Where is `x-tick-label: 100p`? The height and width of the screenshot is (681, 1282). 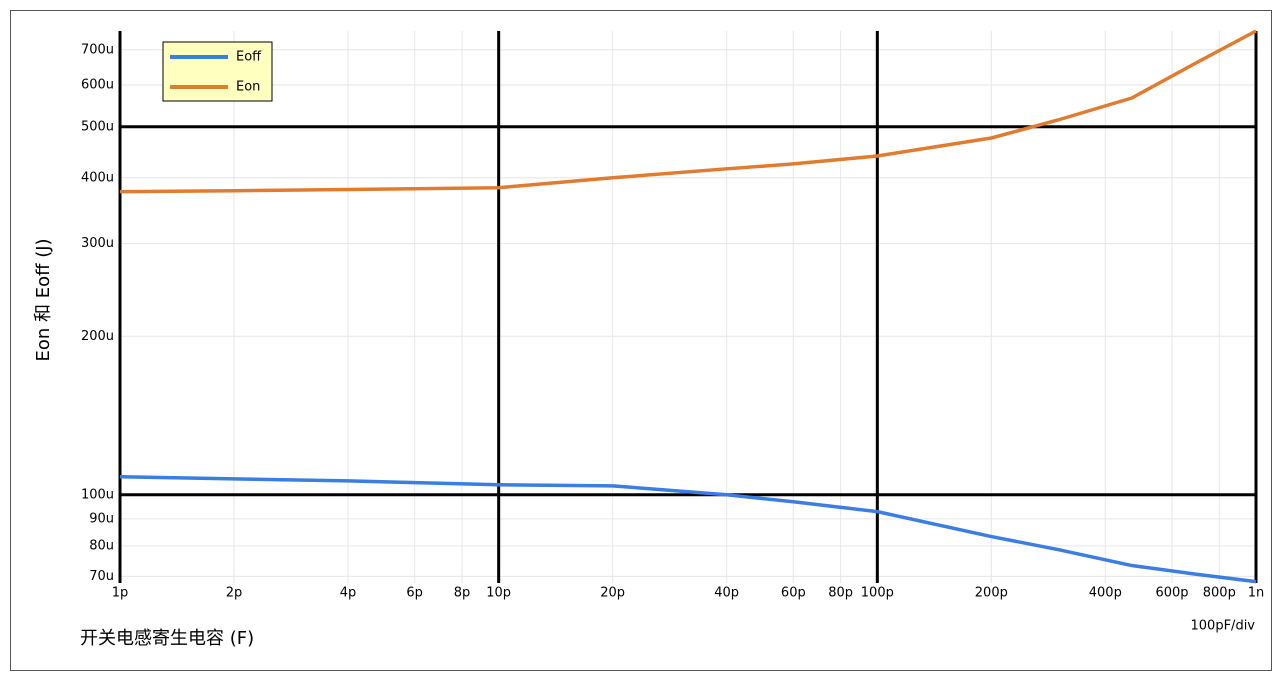 x-tick-label: 100p is located at coordinates (877, 593).